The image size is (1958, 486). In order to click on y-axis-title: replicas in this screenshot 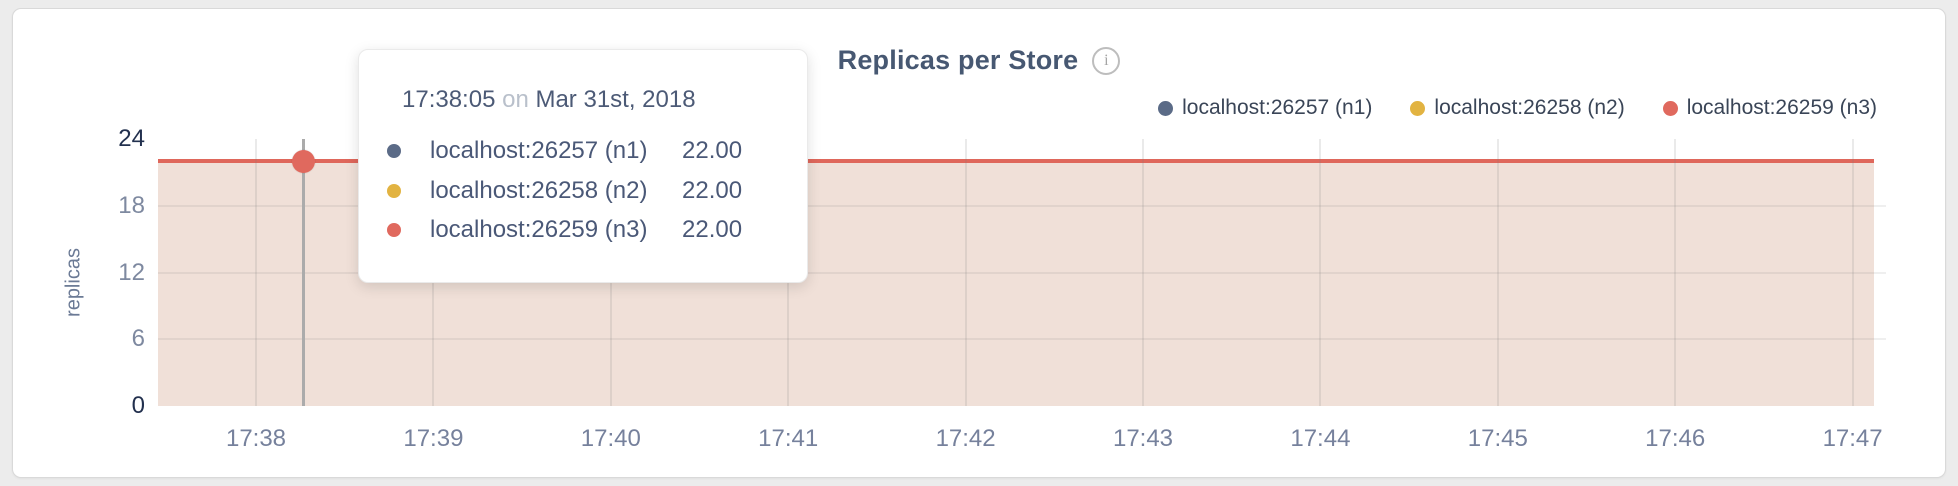, I will do `click(73, 282)`.